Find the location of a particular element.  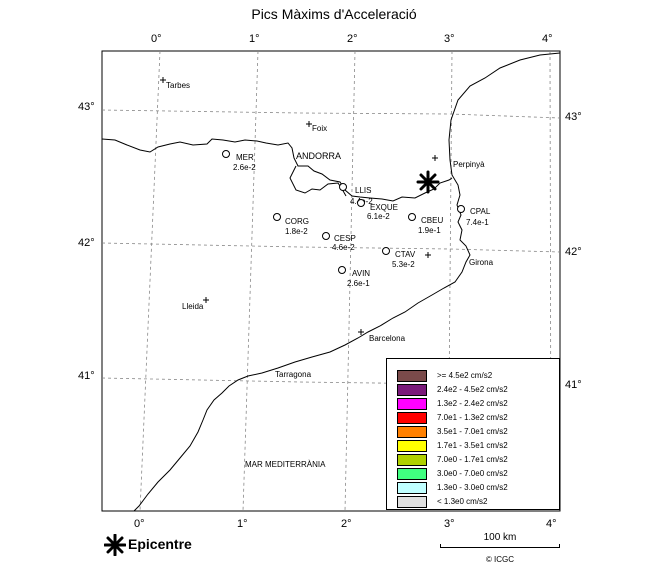

station-value: 4.6e-2 is located at coordinates (343, 247).